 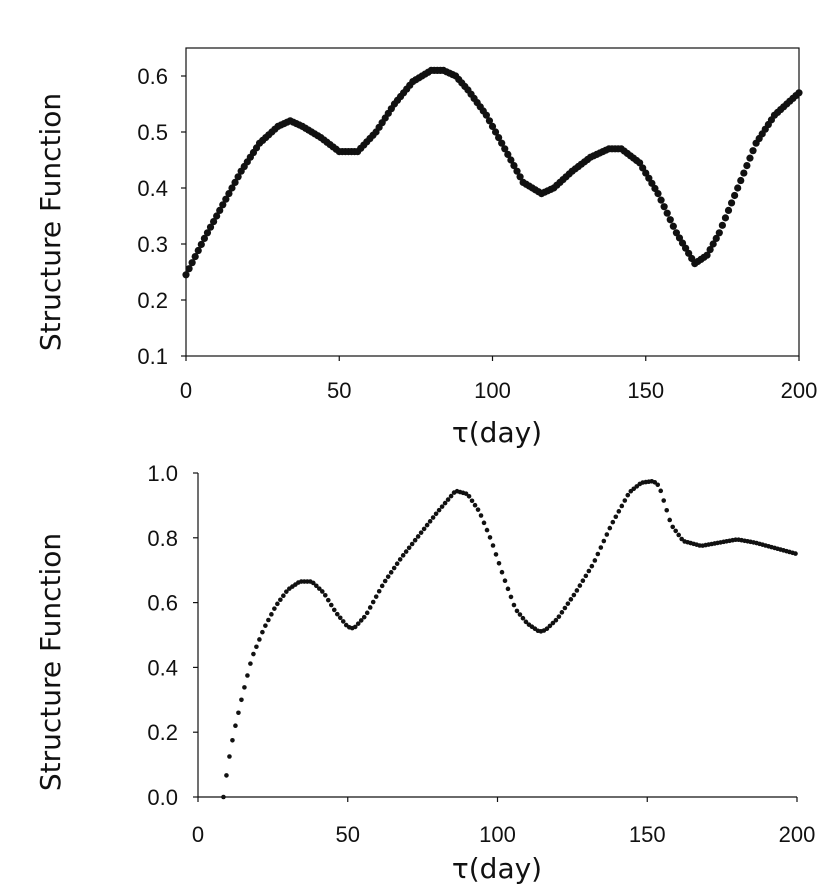 I want to click on x-tick-label: 0, so click(x=186, y=390).